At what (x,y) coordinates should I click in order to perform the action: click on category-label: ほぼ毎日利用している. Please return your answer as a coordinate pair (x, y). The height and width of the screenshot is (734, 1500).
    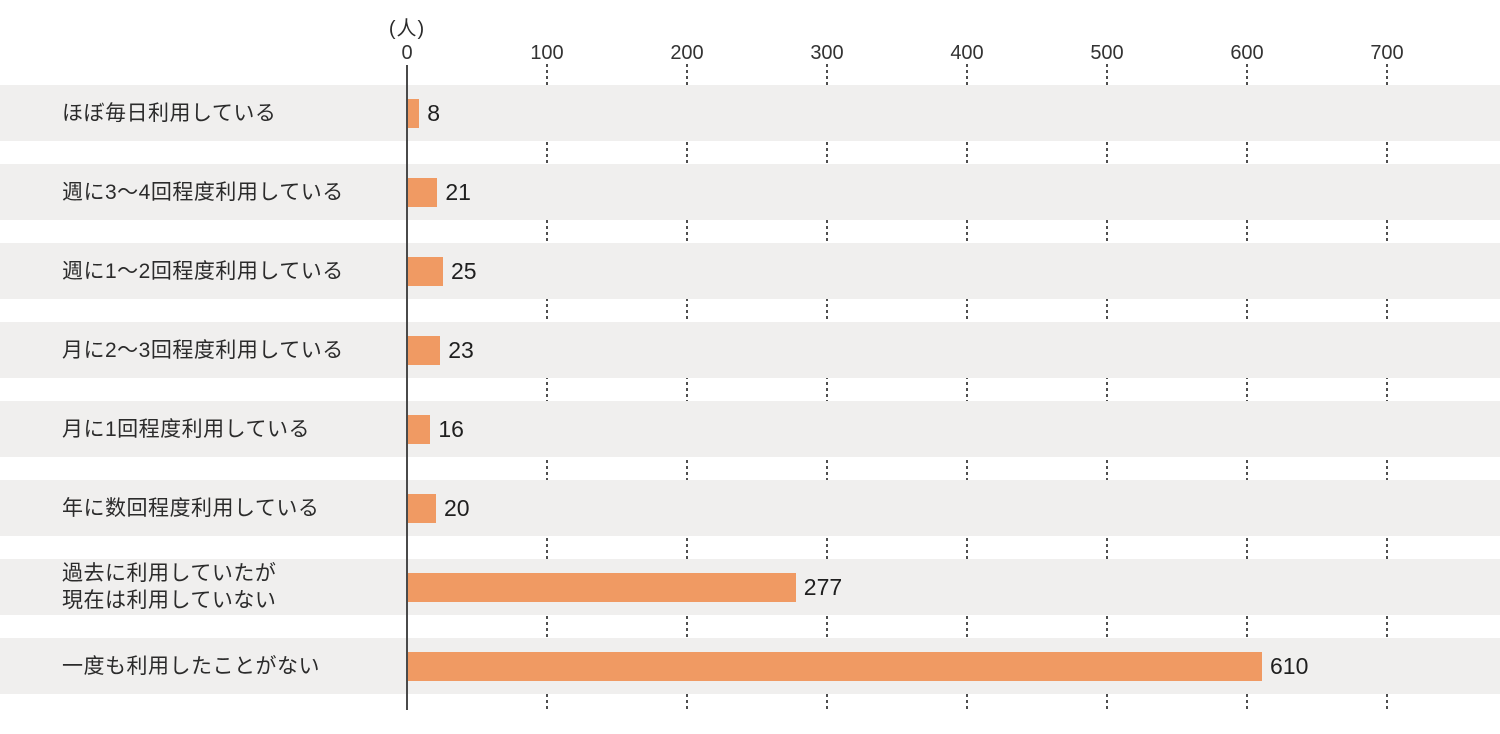
    Looking at the image, I should click on (169, 113).